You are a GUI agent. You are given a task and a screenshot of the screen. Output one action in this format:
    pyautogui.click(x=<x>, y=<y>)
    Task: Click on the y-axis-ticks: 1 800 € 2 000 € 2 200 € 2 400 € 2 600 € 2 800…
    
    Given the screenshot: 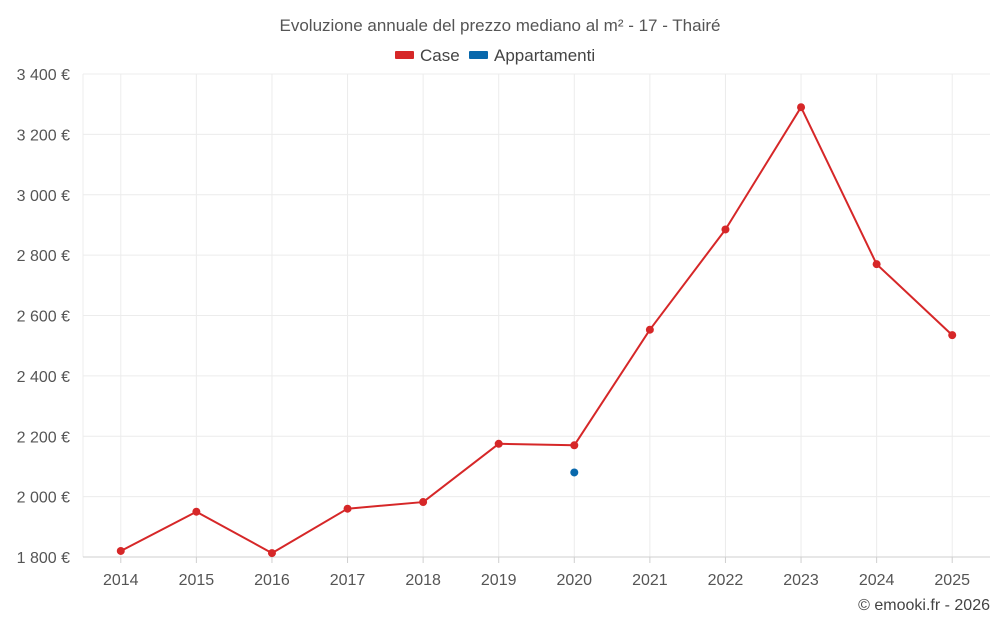 What is the action you would take?
    pyautogui.click(x=43, y=317)
    